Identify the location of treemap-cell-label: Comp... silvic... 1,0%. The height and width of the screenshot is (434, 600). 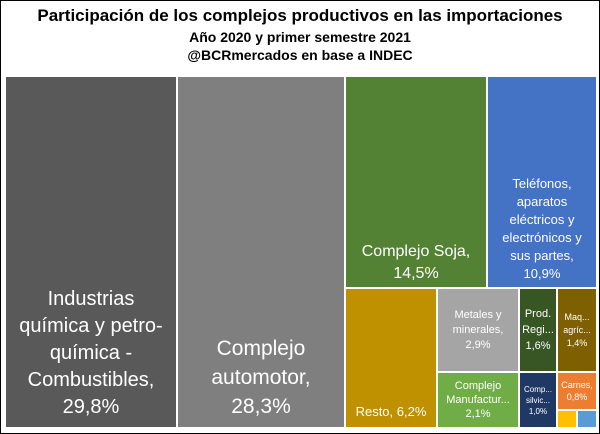
(537, 400).